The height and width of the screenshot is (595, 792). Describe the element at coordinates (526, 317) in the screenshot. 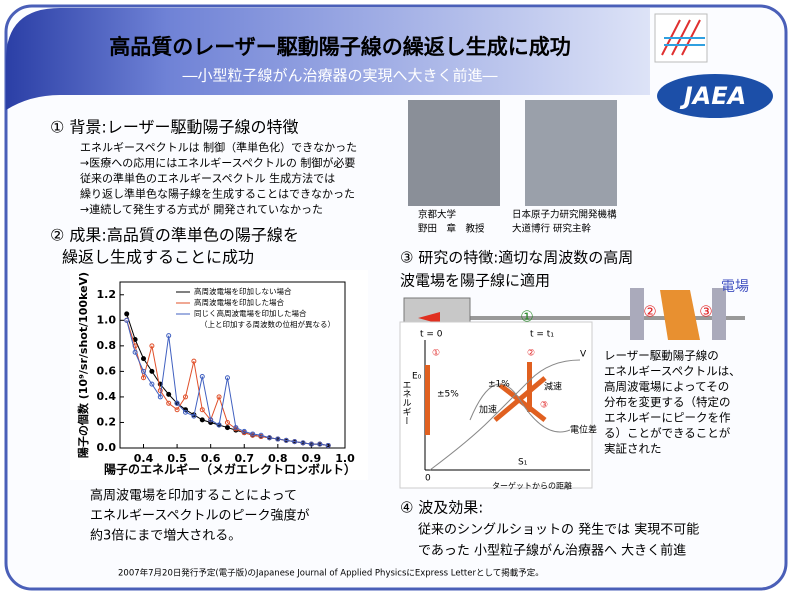

I see `apparatus-label: ①` at that location.